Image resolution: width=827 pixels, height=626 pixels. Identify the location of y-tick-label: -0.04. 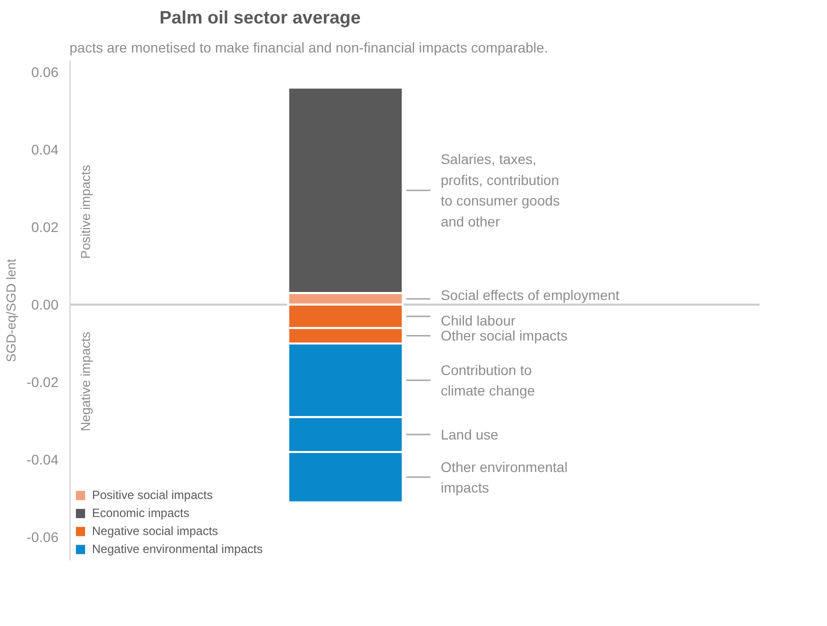
(42, 460).